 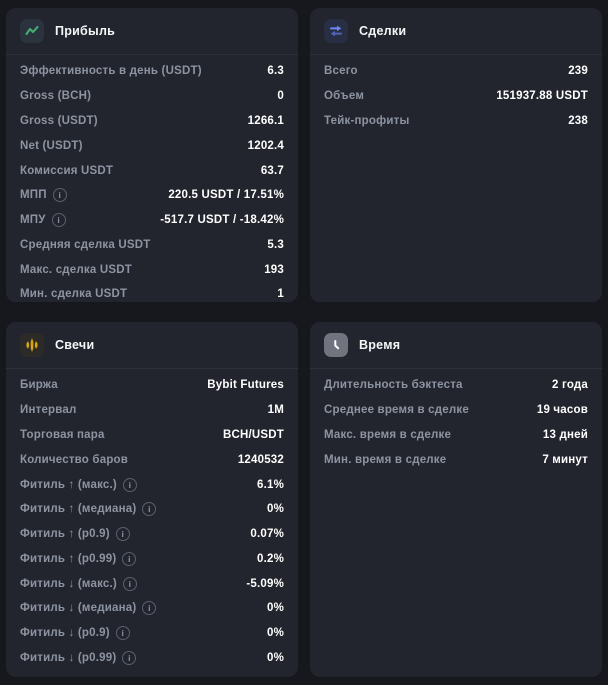 I want to click on stat-row: Среднее время в сделке 19 часов, so click(x=456, y=410).